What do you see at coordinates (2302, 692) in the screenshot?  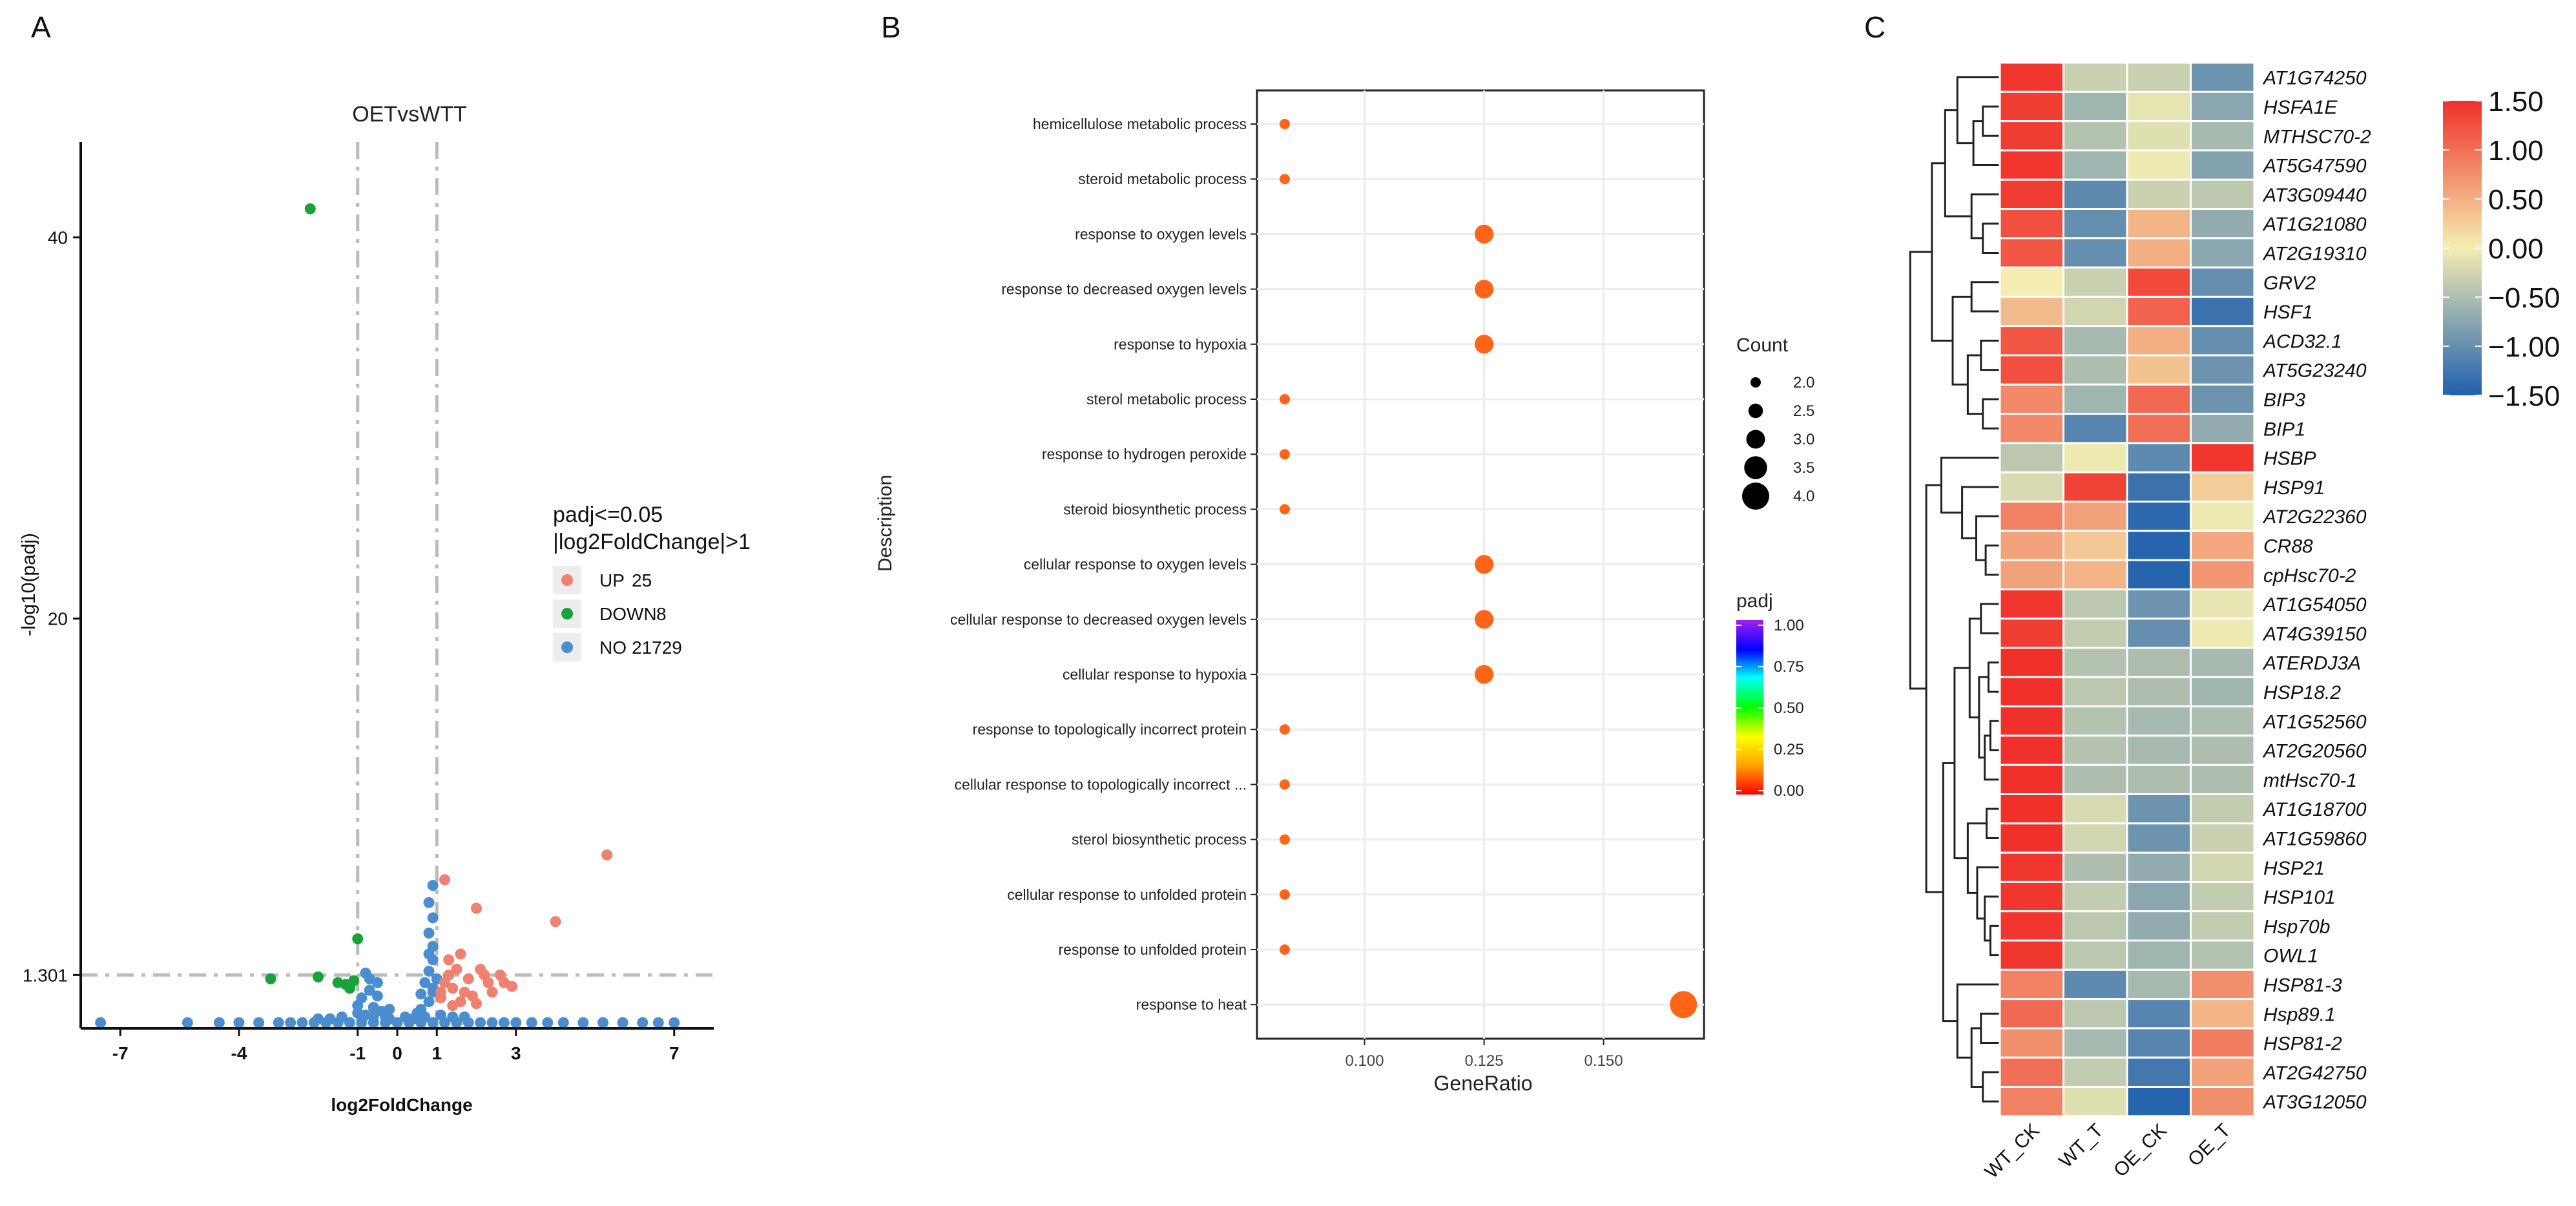 I see `row-label: HSP18.2` at bounding box center [2302, 692].